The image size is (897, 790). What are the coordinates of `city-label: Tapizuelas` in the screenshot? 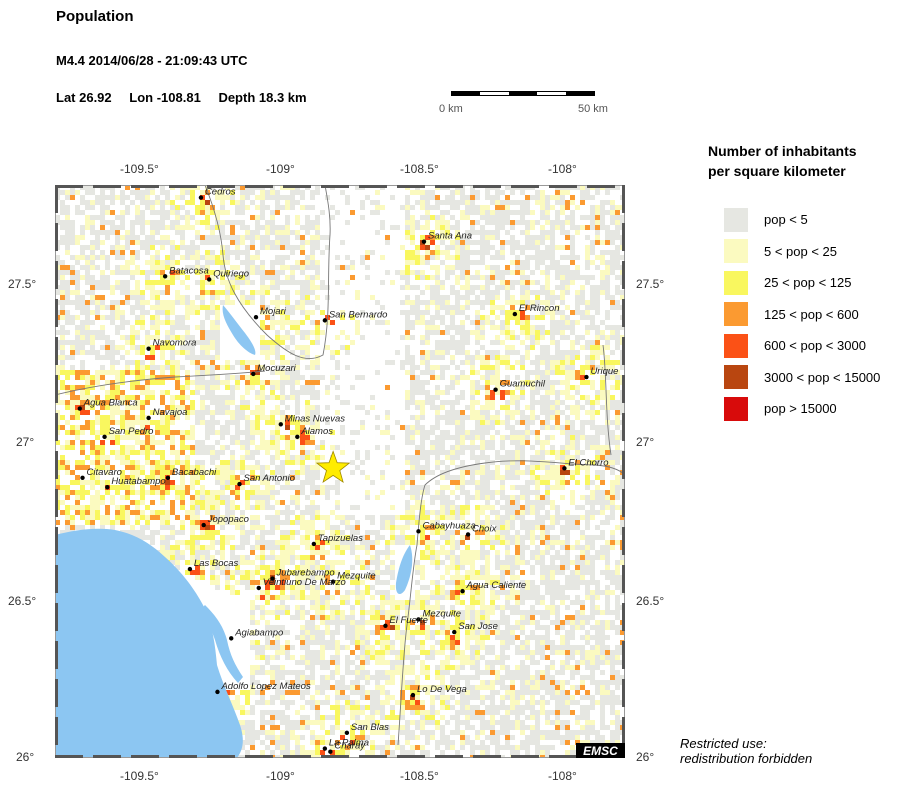 It's located at (340, 538).